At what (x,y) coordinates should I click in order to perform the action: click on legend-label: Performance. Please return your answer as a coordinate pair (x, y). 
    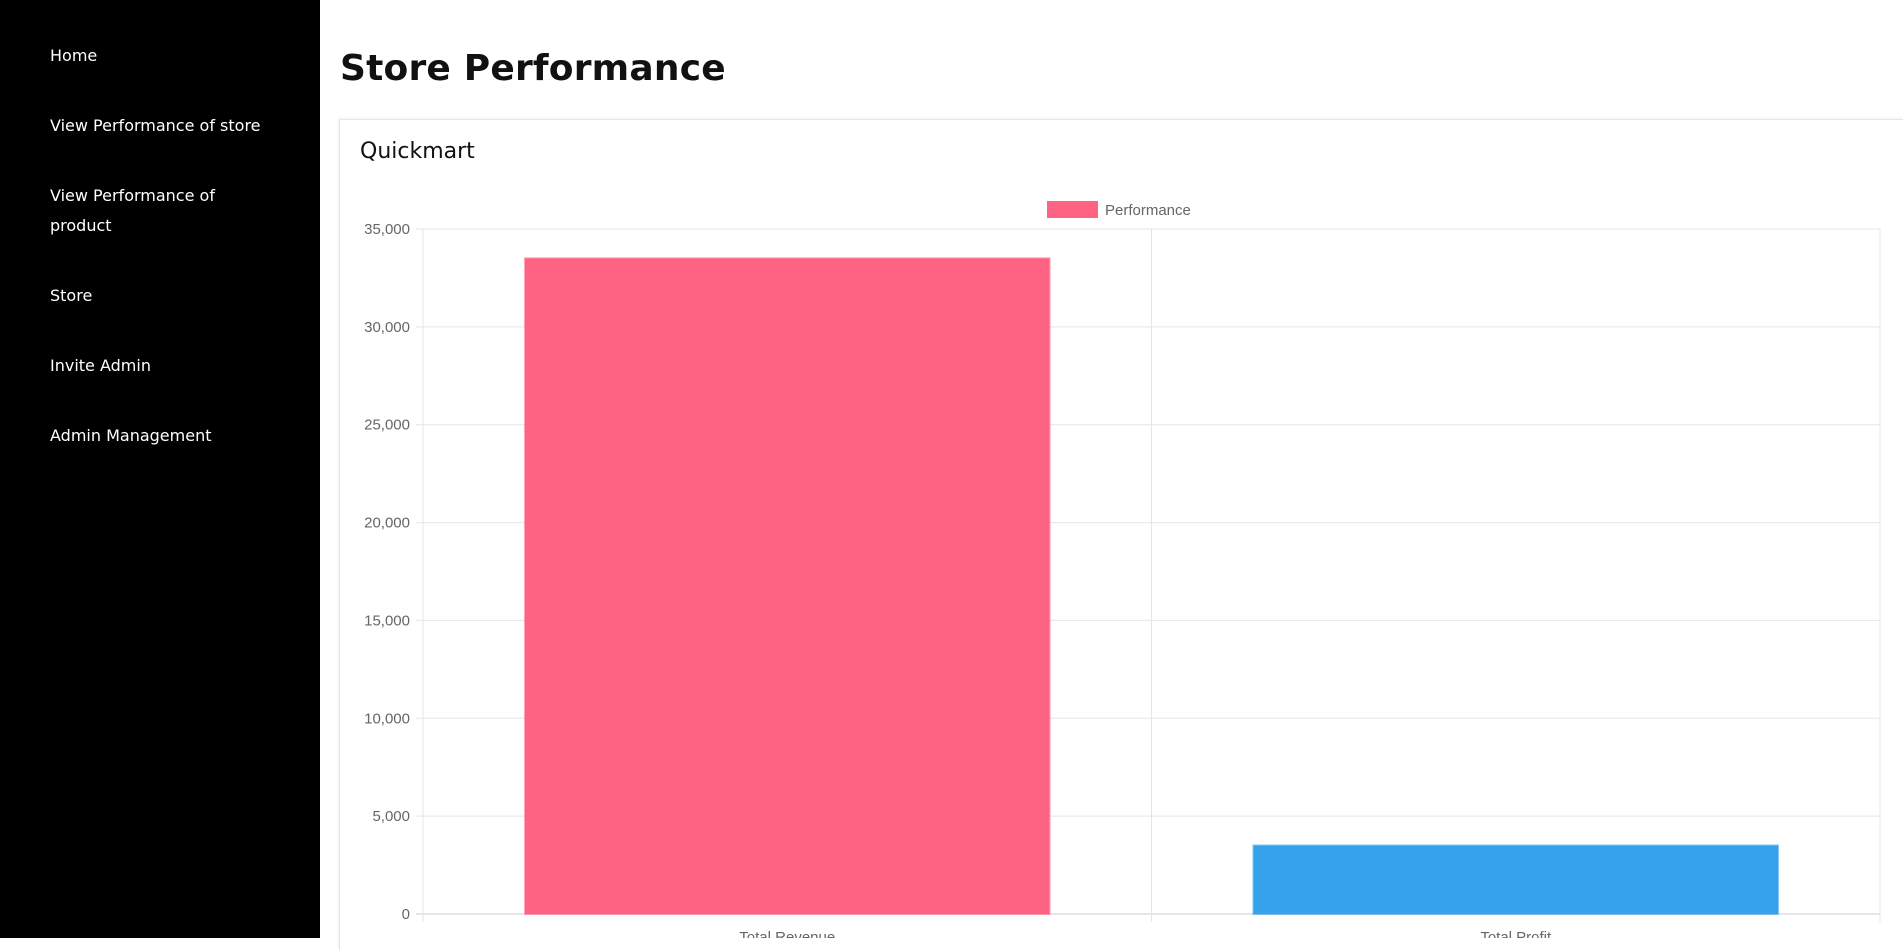
    Looking at the image, I should click on (1148, 210).